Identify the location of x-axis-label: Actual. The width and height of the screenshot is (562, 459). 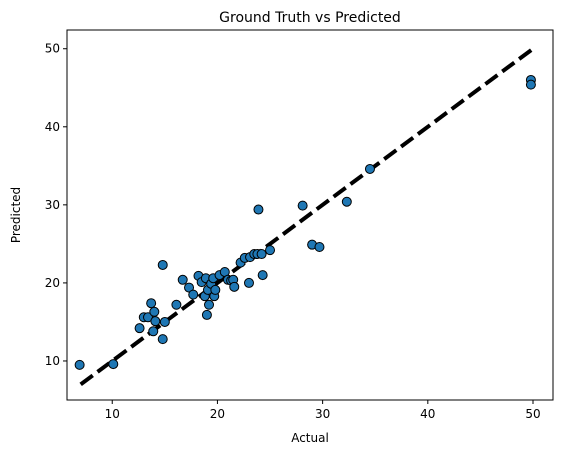
(310, 438).